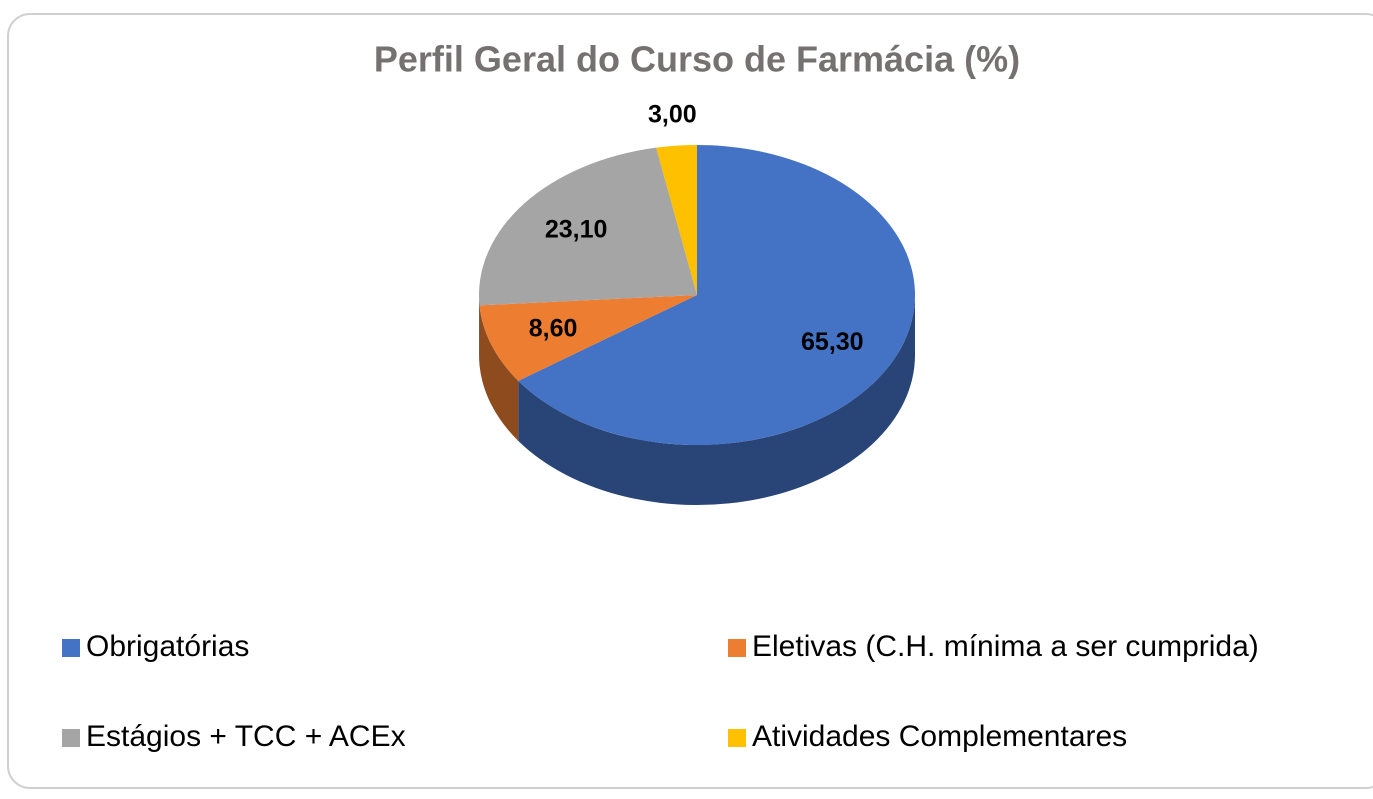 The width and height of the screenshot is (1373, 799). I want to click on legend-label: Obrigatórias, so click(167, 646).